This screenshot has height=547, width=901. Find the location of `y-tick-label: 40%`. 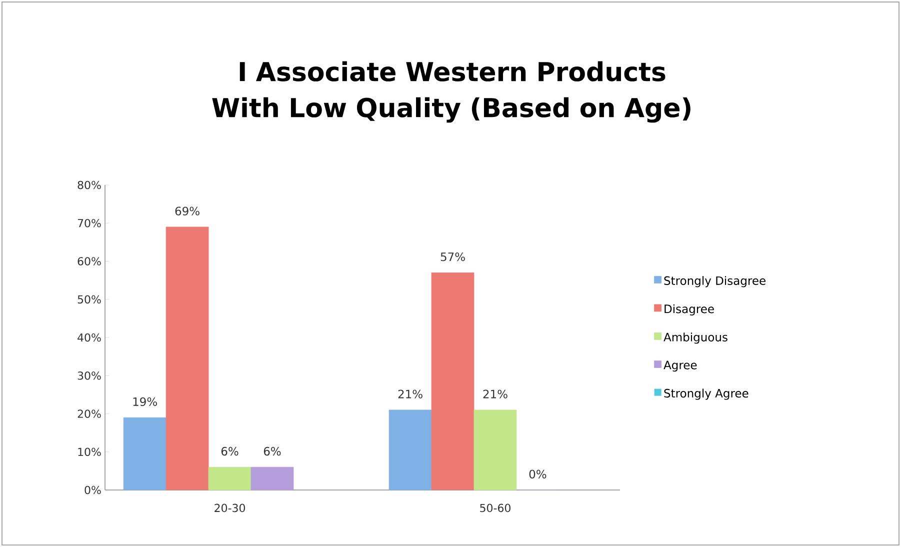

y-tick-label: 40% is located at coordinates (89, 337).